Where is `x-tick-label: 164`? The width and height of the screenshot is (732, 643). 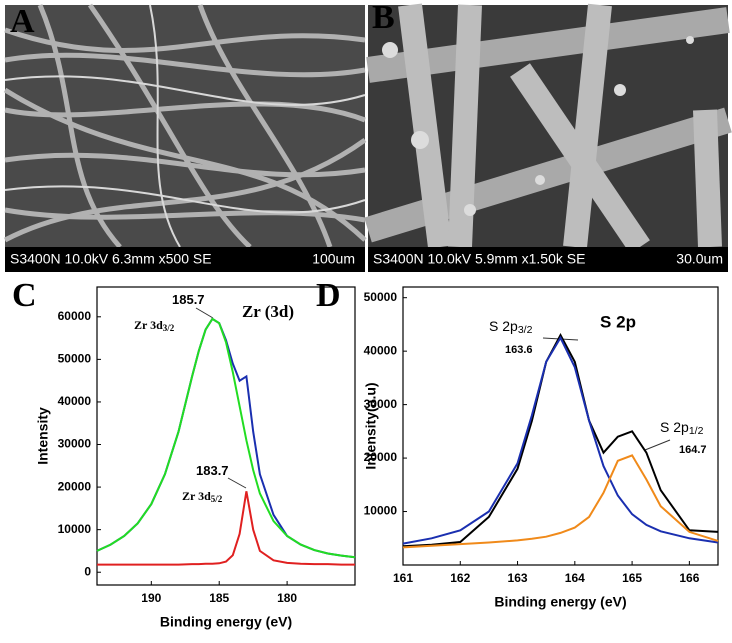
x-tick-label: 164 is located at coordinates (575, 578).